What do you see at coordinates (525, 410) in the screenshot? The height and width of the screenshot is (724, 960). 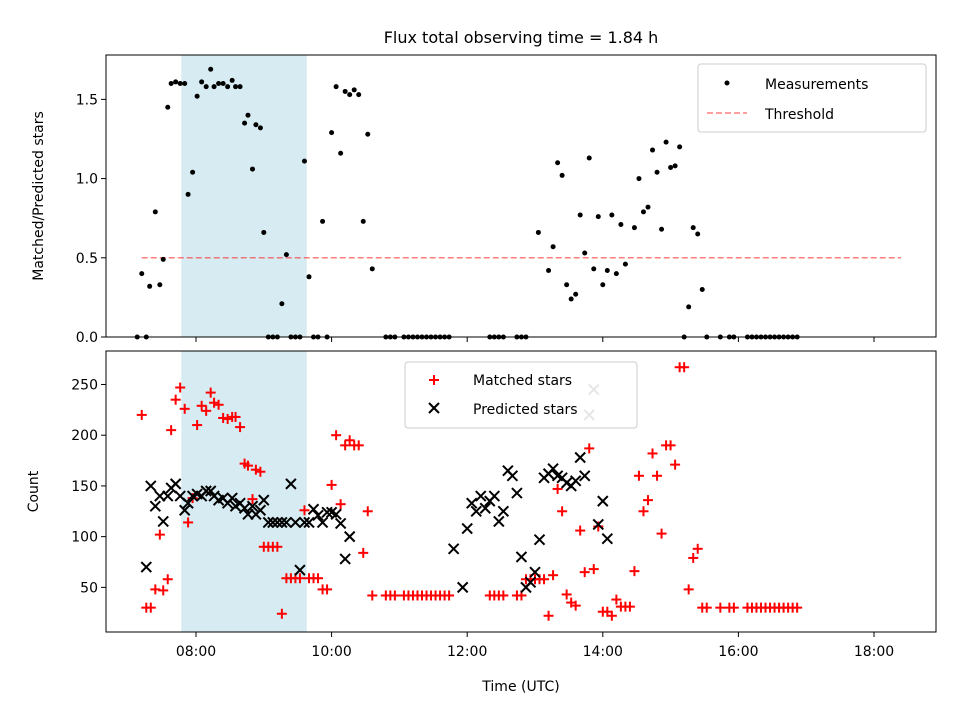 I see `legend-predicted-label: Predicted stars` at bounding box center [525, 410].